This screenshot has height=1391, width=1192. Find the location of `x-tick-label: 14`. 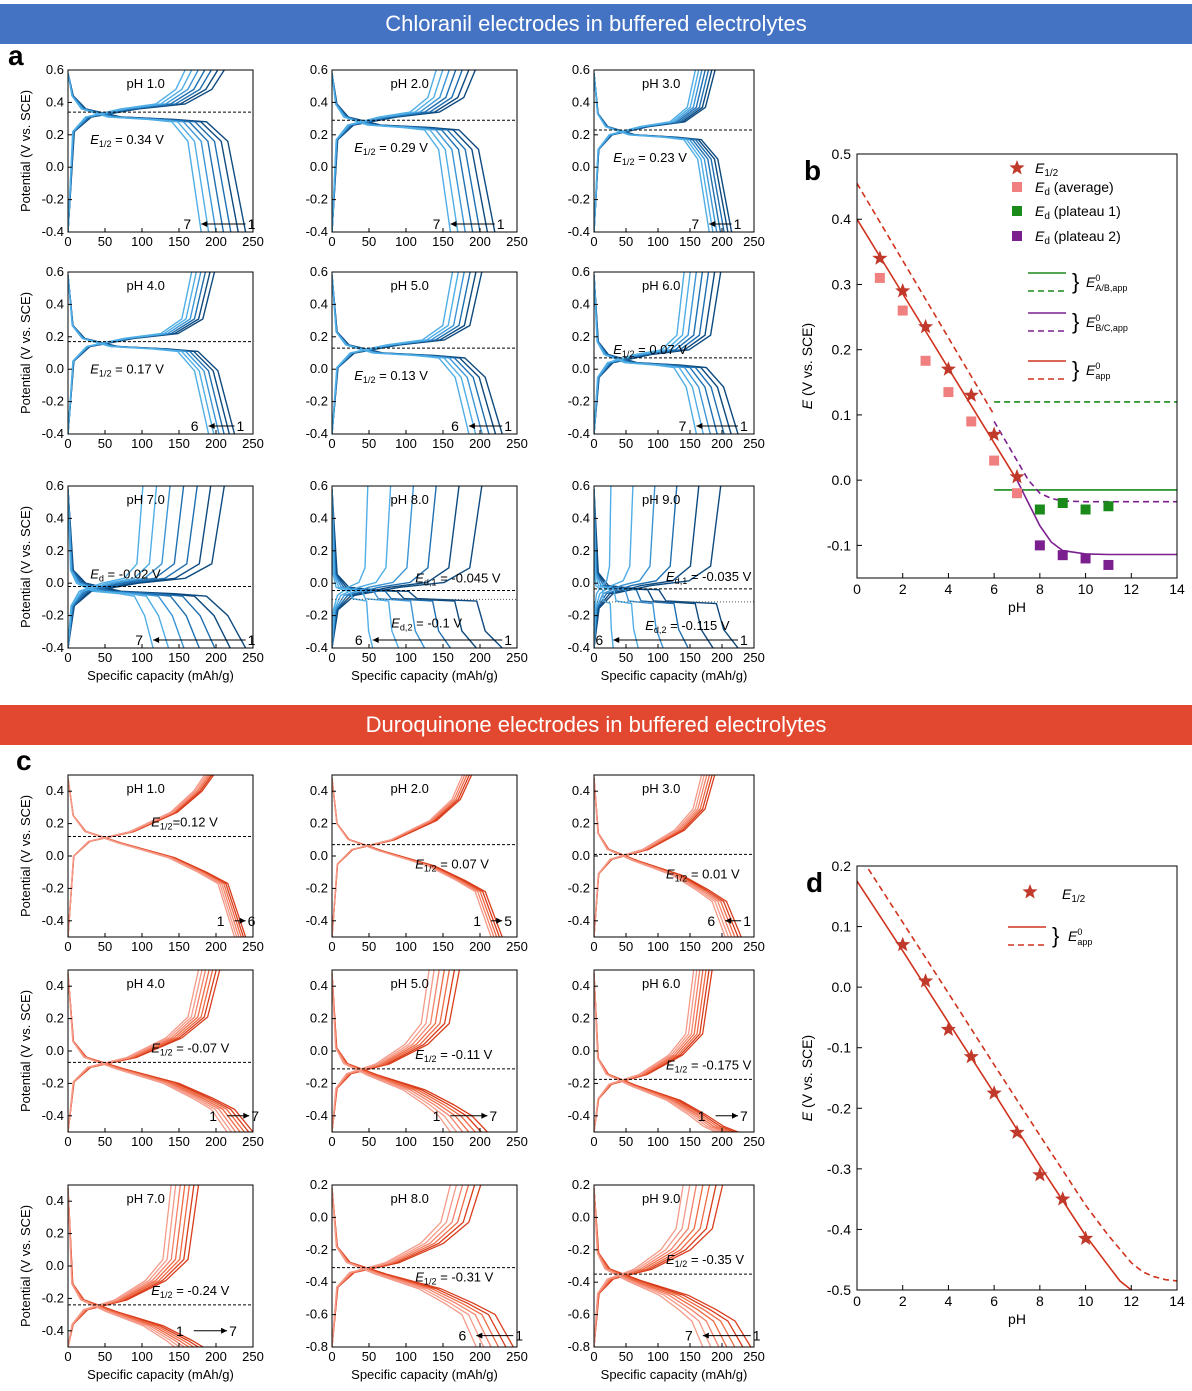

x-tick-label: 14 is located at coordinates (1177, 589).